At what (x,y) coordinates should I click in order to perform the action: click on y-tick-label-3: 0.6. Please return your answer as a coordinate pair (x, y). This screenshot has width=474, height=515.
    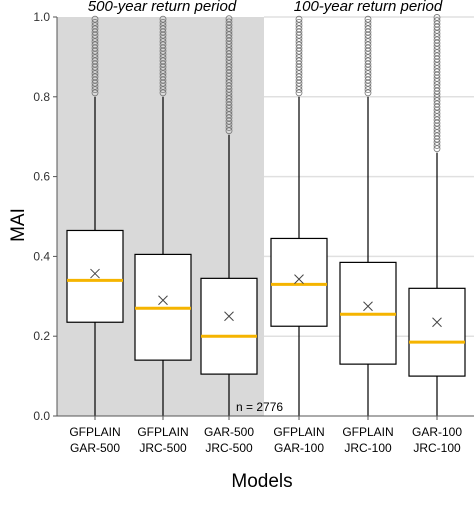
    Looking at the image, I should click on (41, 177).